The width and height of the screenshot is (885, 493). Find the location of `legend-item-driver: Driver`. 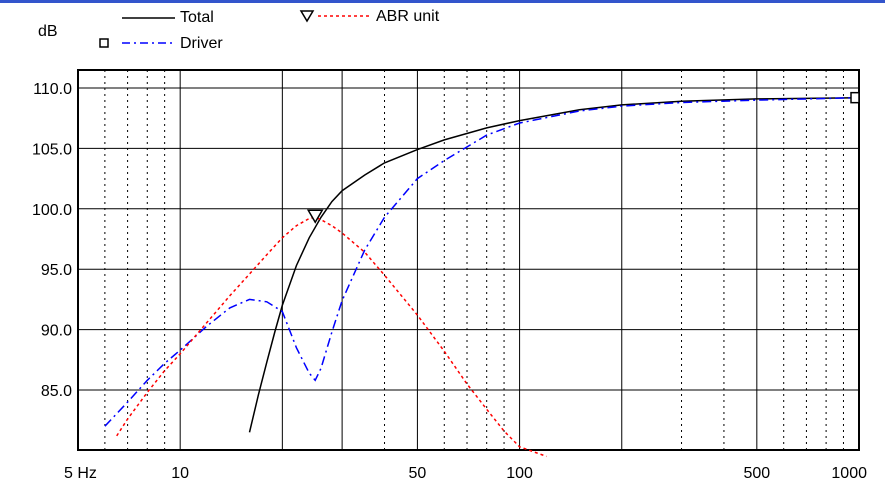

legend-item-driver: Driver is located at coordinates (161, 43).